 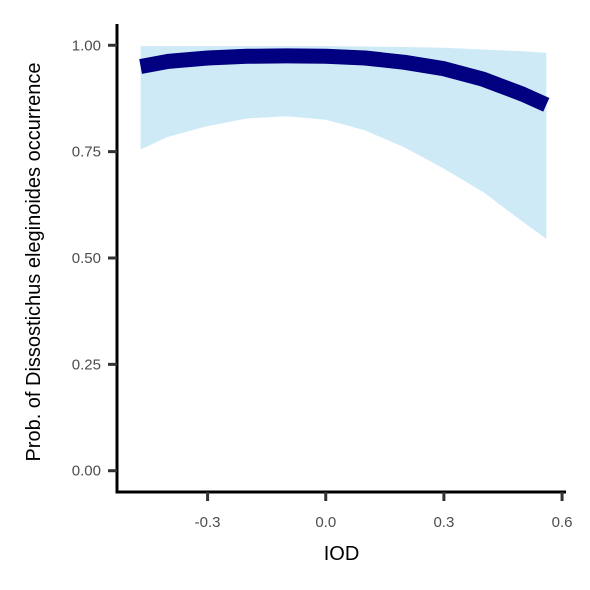 I want to click on y-tick-label: 0.50, so click(x=86, y=258).